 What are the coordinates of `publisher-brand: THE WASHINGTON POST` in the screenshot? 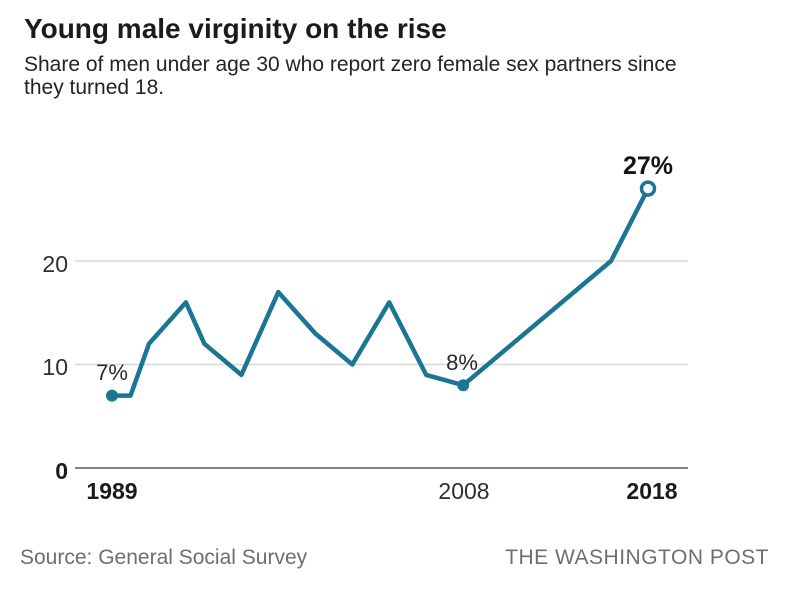 It's located at (637, 557).